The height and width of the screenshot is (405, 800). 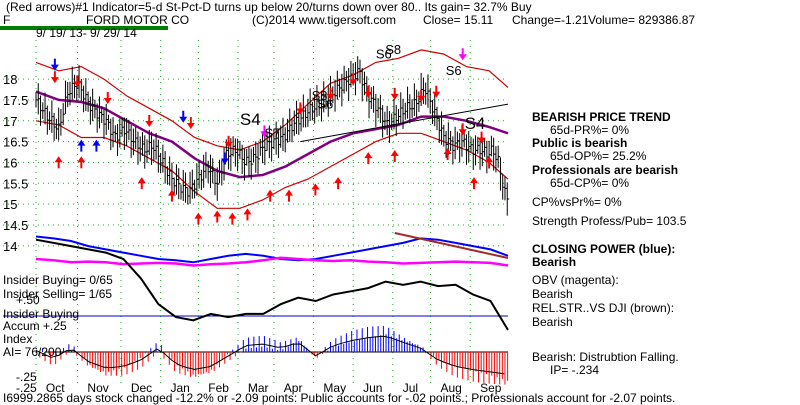 I want to click on price-tick-label: 16, so click(x=10, y=162).